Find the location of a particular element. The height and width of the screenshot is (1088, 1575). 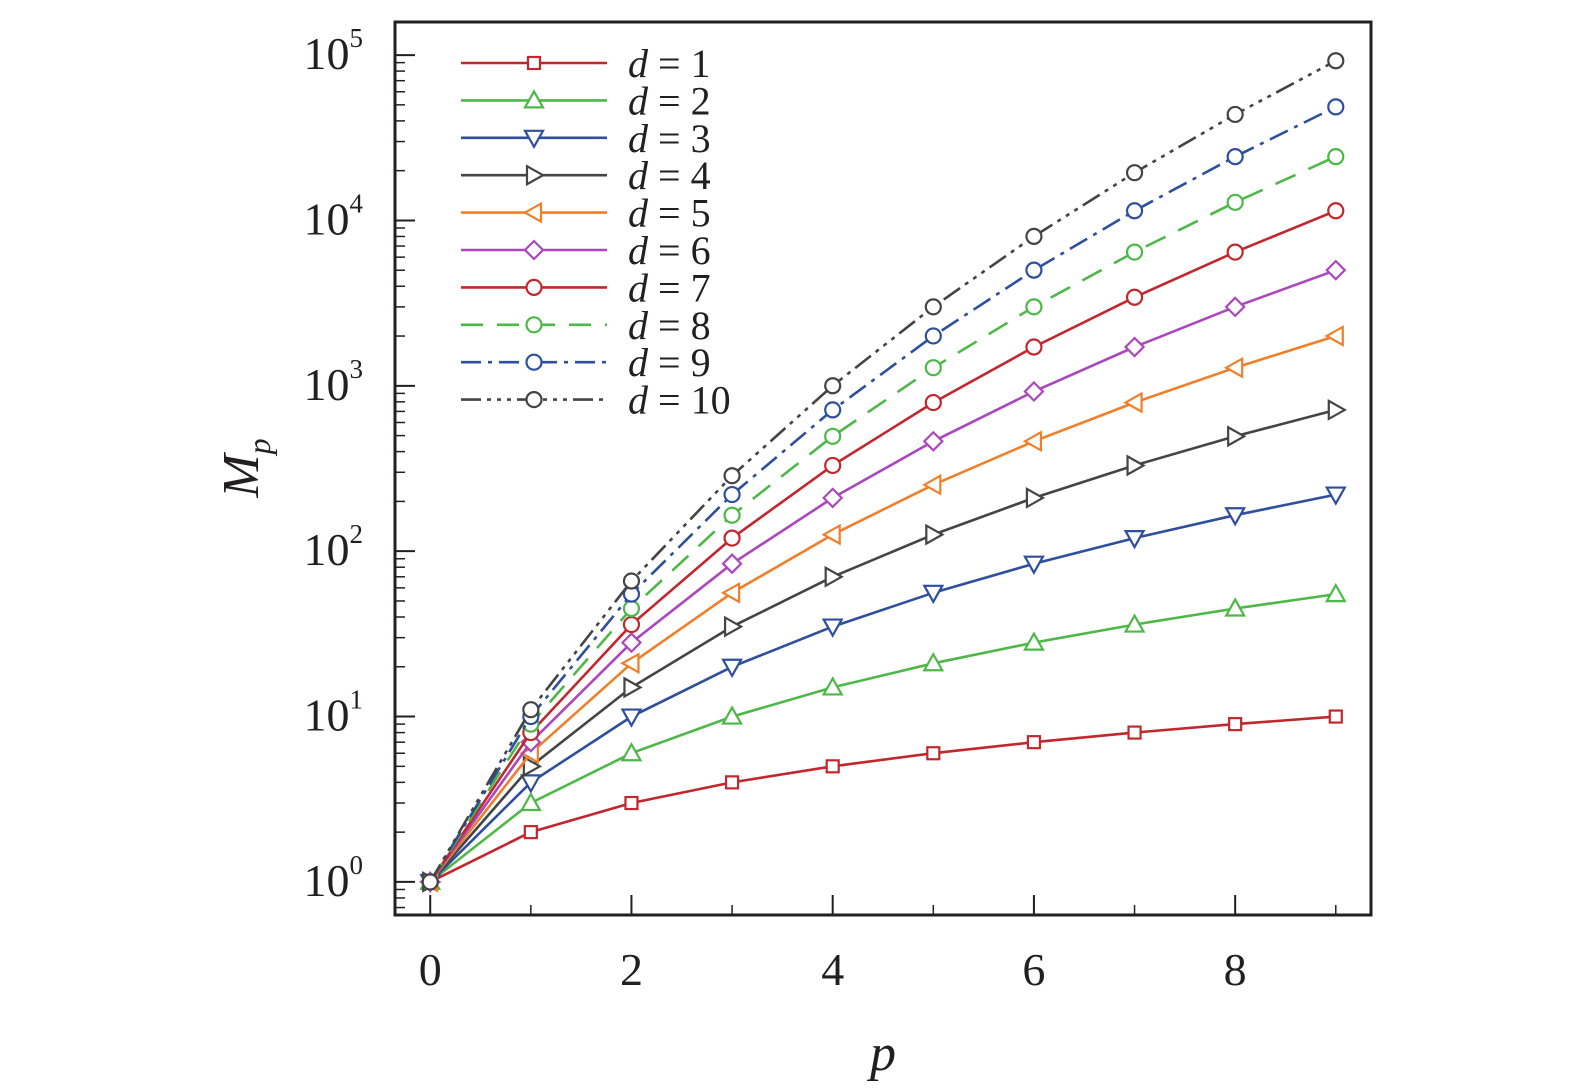

legend-entry-d-6: d = 6 is located at coordinates (586, 250).